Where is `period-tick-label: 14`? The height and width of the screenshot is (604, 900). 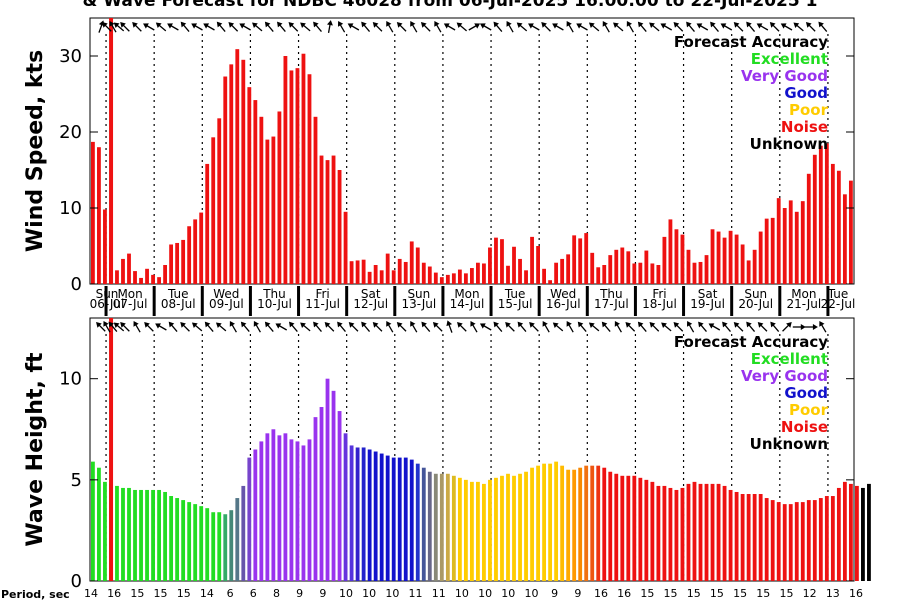
period-tick-label: 14 is located at coordinates (207, 593).